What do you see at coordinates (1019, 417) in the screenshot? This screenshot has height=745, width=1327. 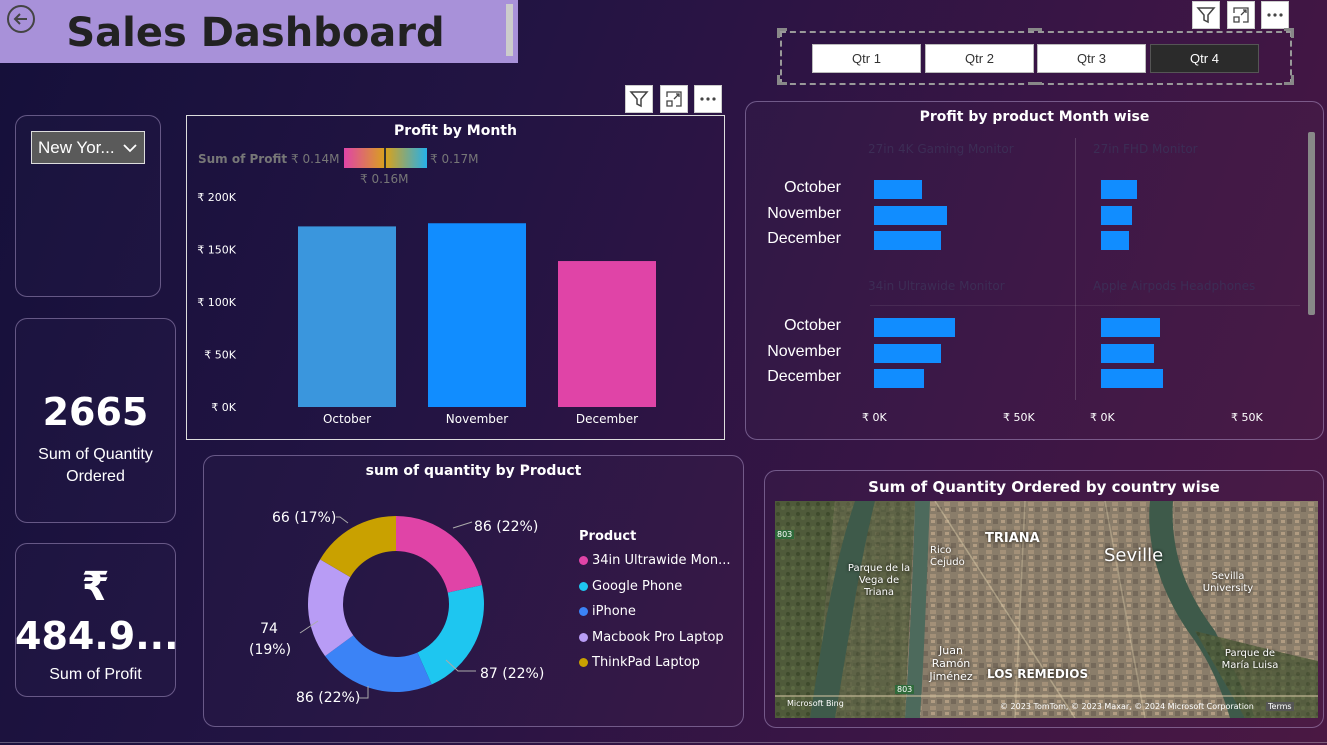 I see `sm-axis-tick-left-50: ₹ 50K` at bounding box center [1019, 417].